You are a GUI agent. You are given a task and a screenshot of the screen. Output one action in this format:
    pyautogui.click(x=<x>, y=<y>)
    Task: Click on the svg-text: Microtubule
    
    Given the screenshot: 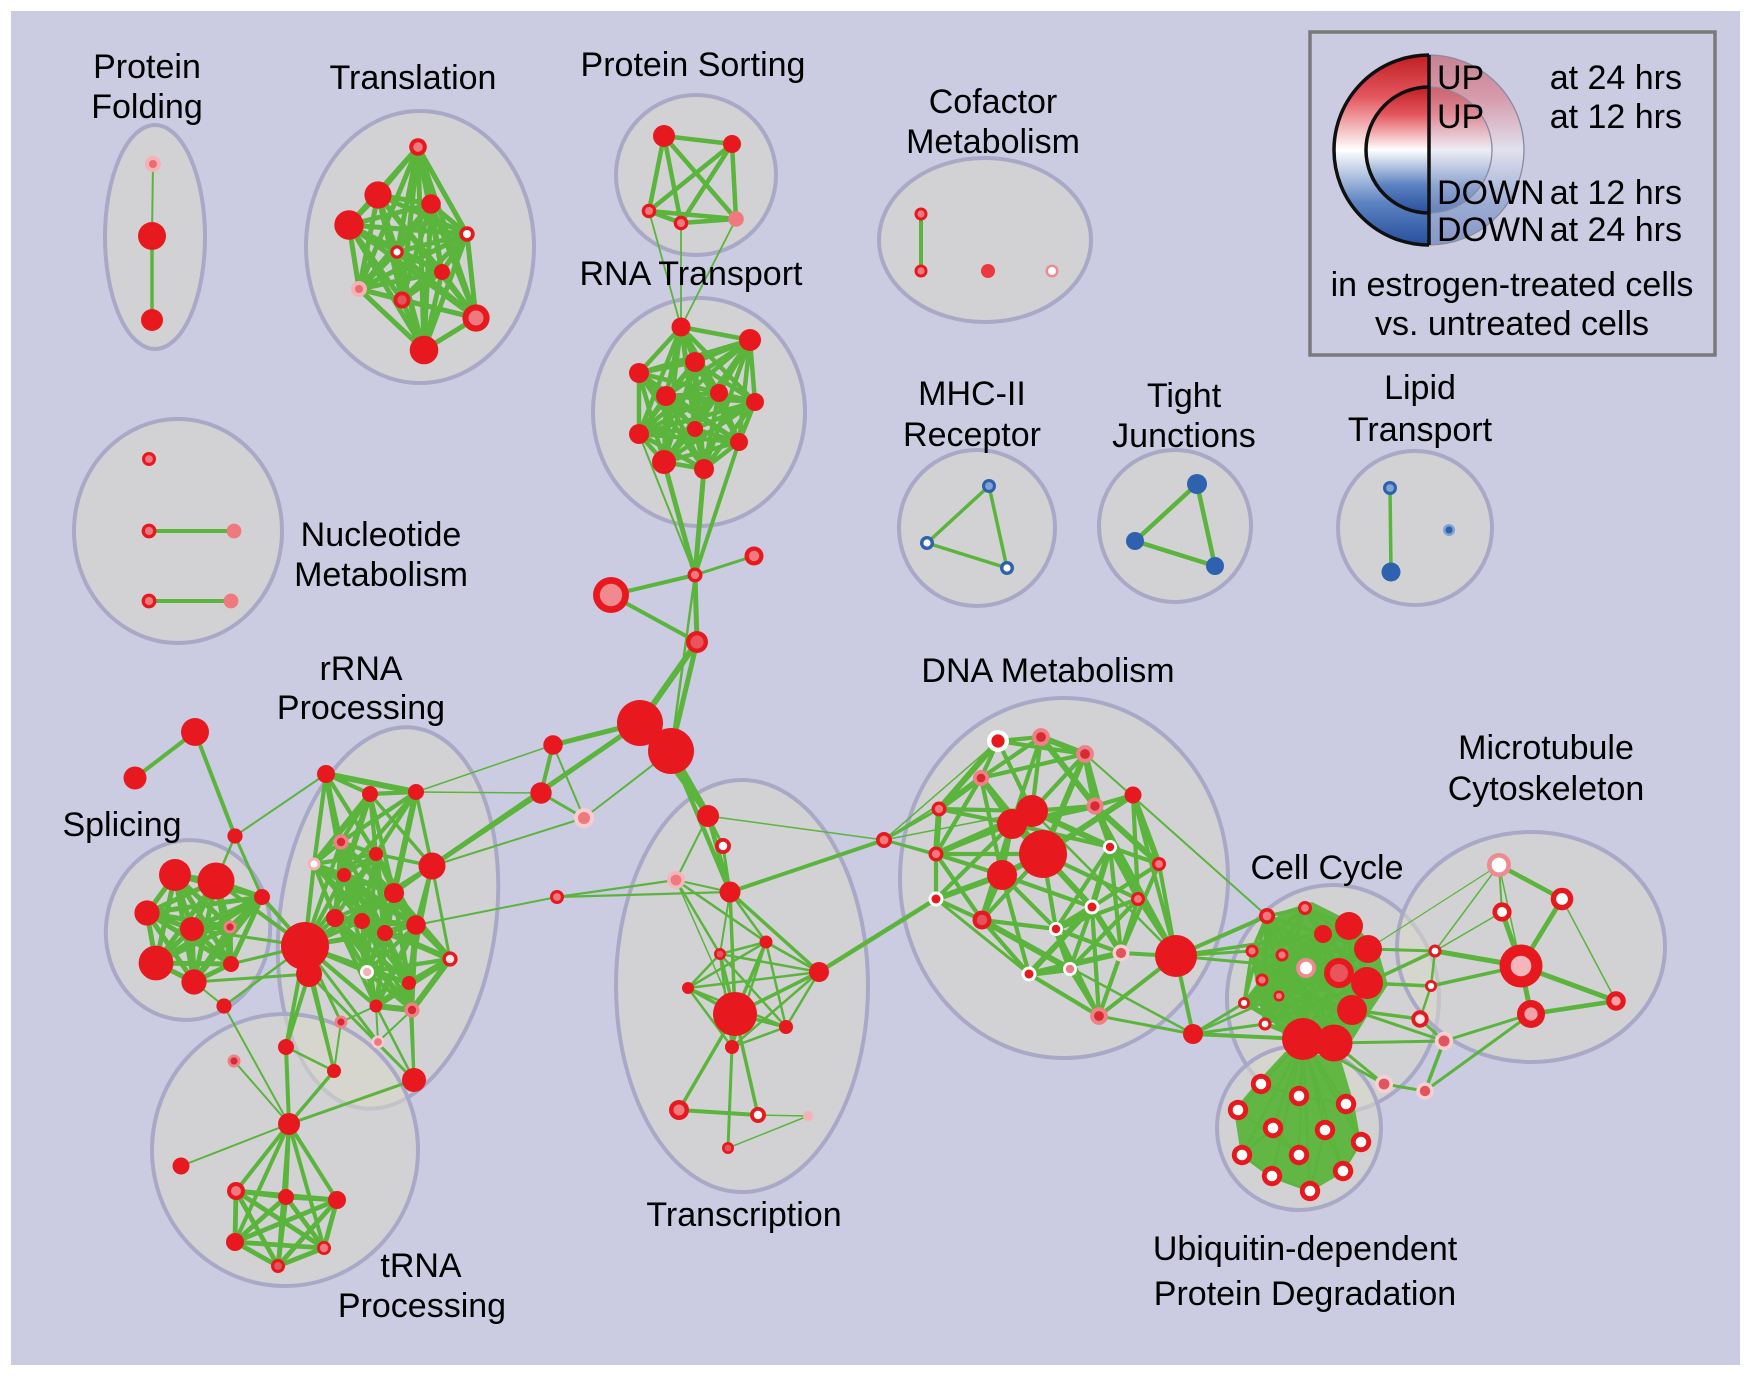 What is the action you would take?
    pyautogui.click(x=1546, y=748)
    